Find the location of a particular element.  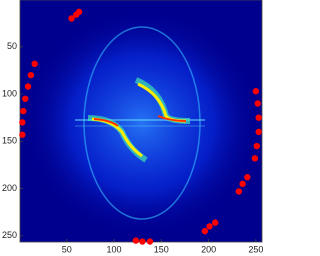

x-tick-label: 200 is located at coordinates (208, 249).